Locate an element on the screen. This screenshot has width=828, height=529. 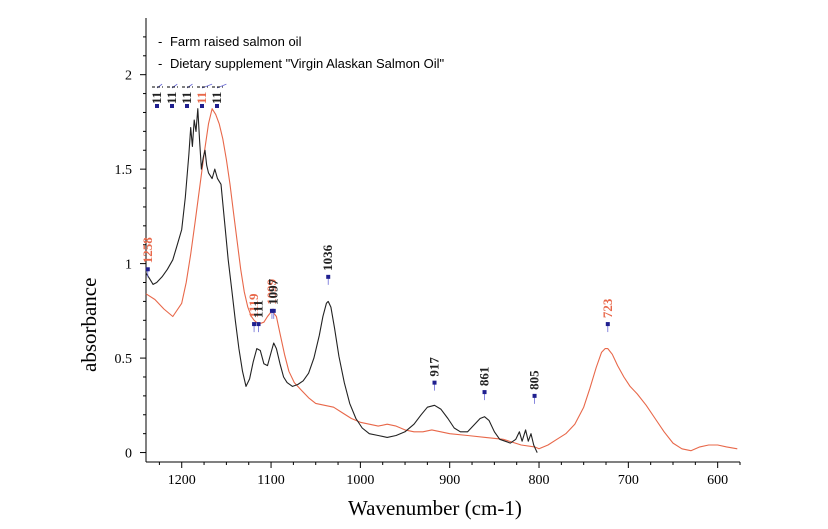
peak-label: 723 is located at coordinates (607, 308).